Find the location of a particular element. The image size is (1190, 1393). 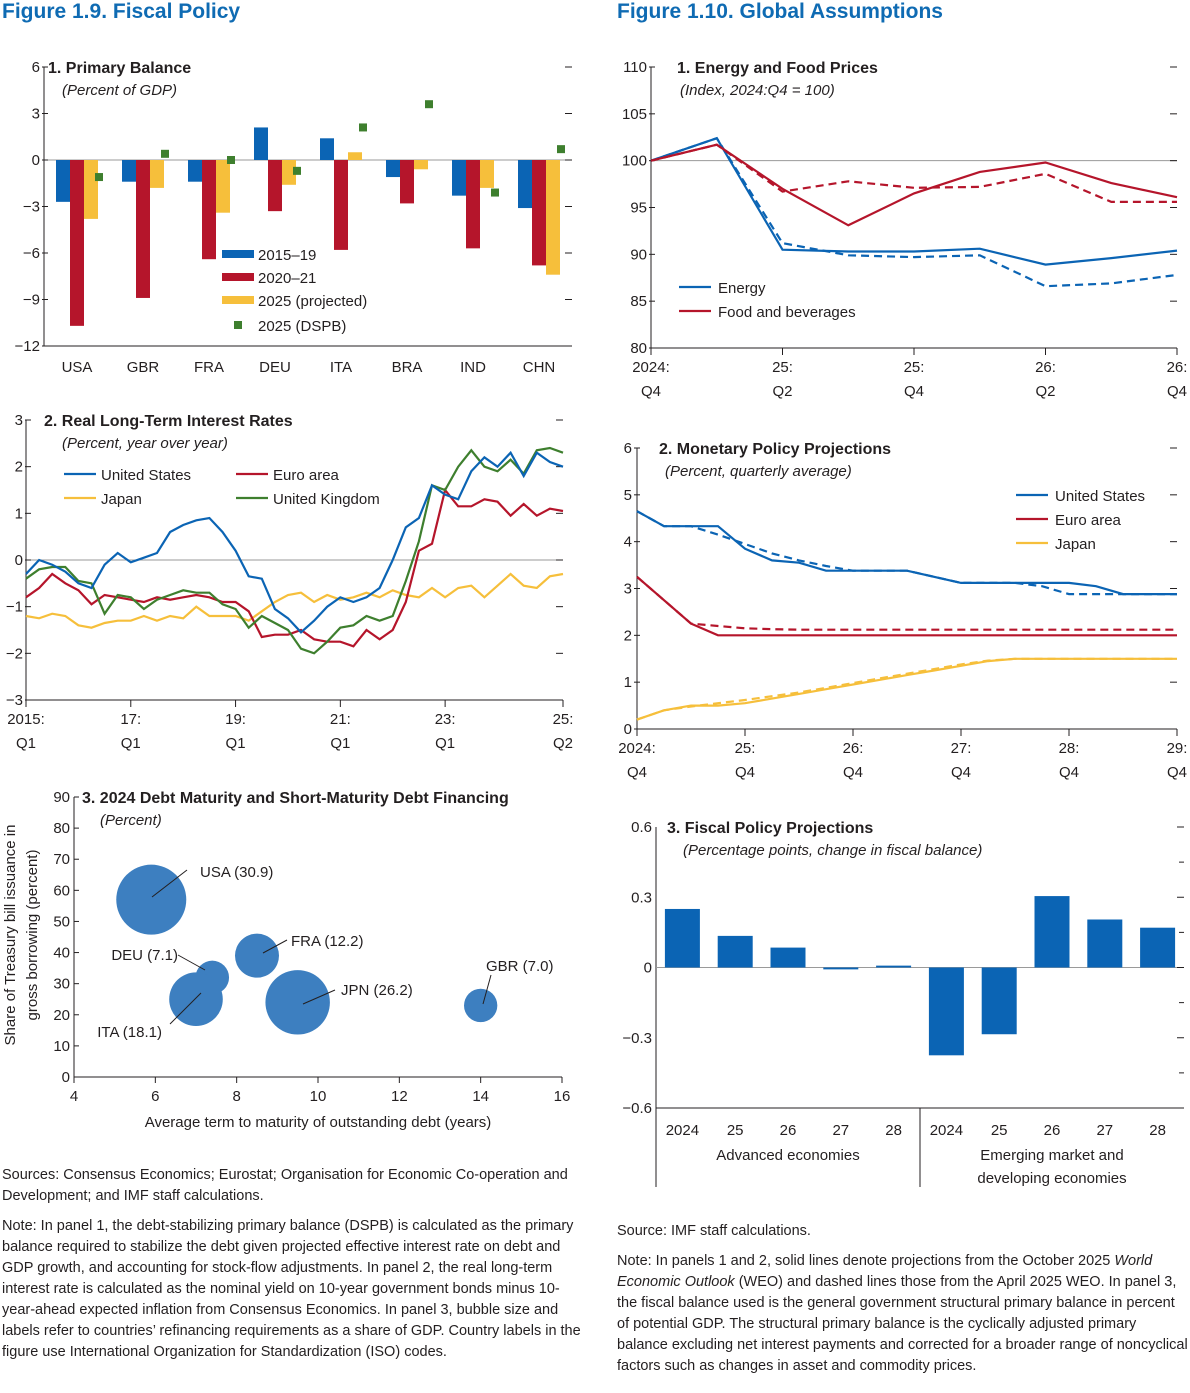

x-tick-label: 17: is located at coordinates (130, 719).